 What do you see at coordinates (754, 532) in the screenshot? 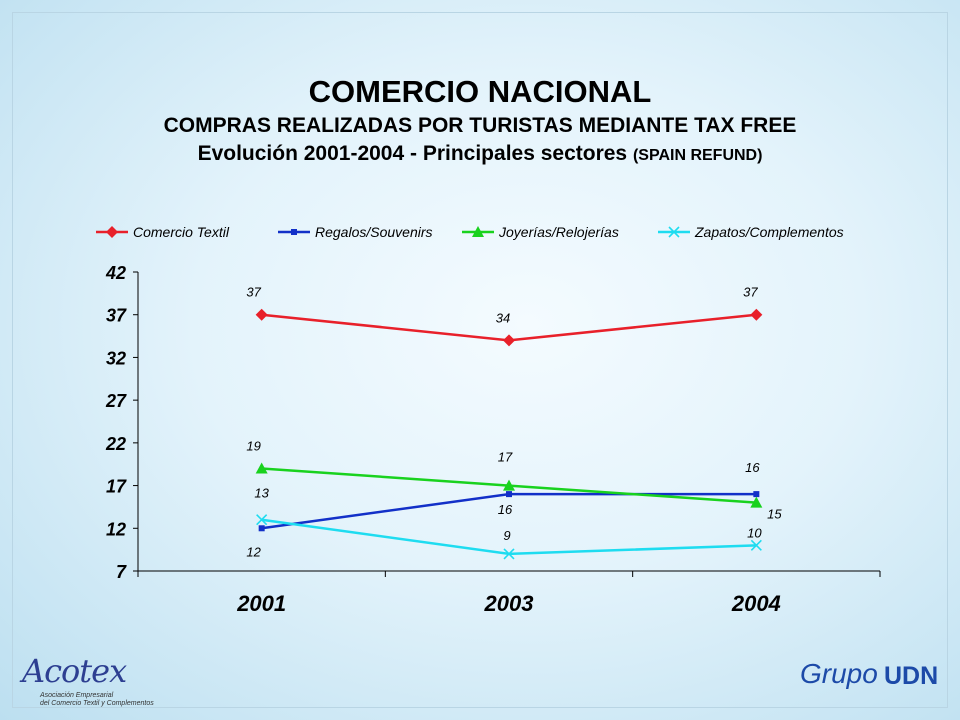
I see `data-label: 10` at bounding box center [754, 532].